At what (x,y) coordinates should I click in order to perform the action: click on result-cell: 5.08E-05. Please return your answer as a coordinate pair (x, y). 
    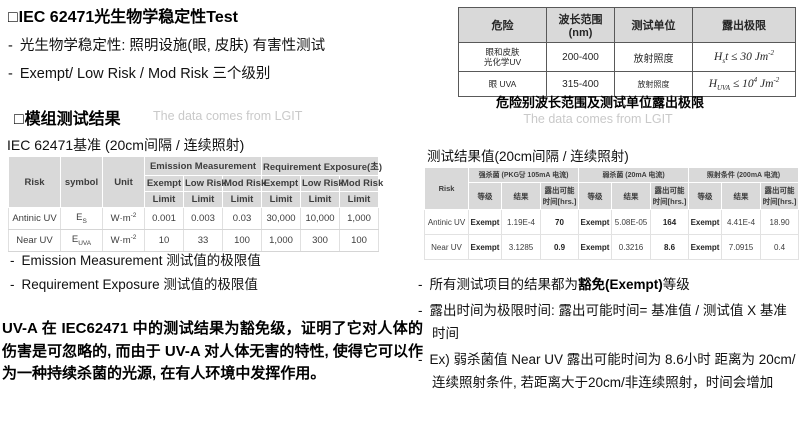
    Looking at the image, I should click on (631, 222).